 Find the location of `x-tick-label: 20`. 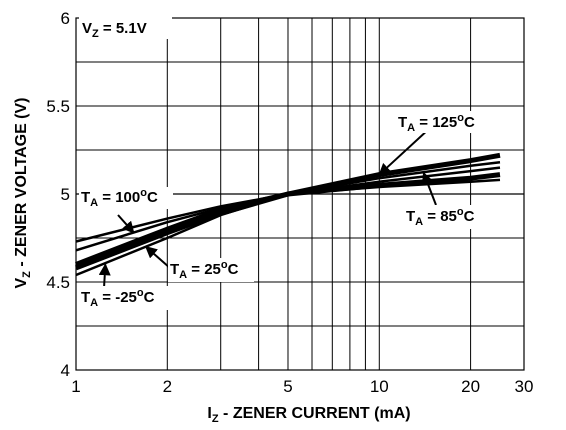

x-tick-label: 20 is located at coordinates (470, 386).